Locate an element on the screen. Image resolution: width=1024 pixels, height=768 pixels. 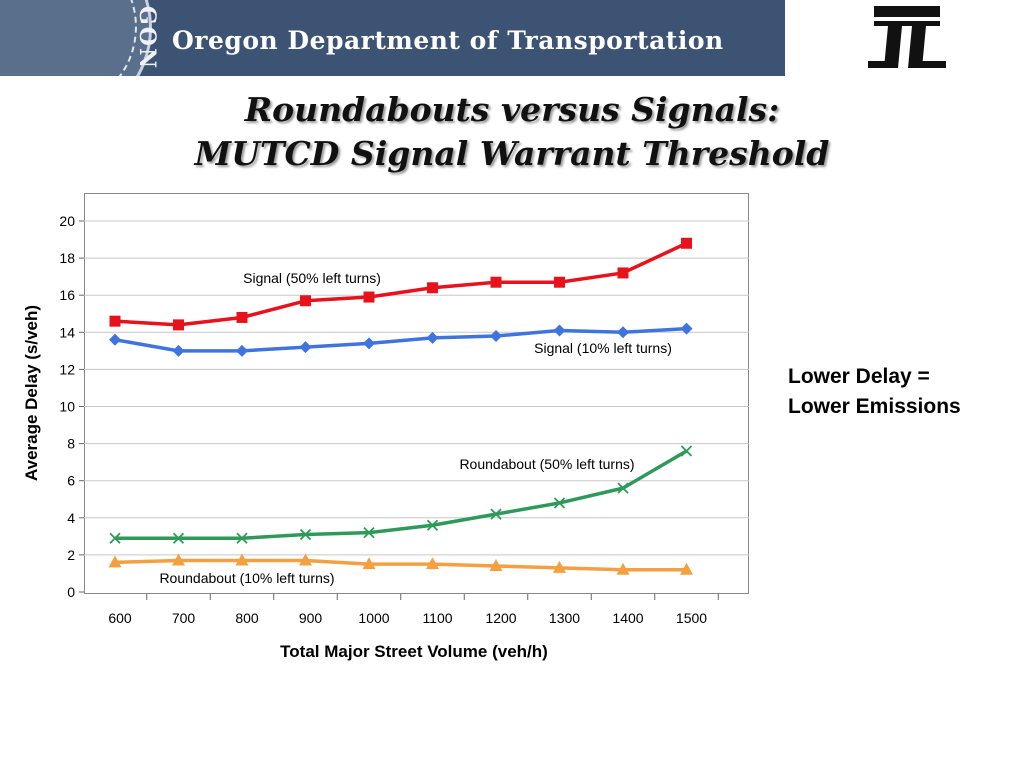
odot-logo-icon is located at coordinates (907, 37).